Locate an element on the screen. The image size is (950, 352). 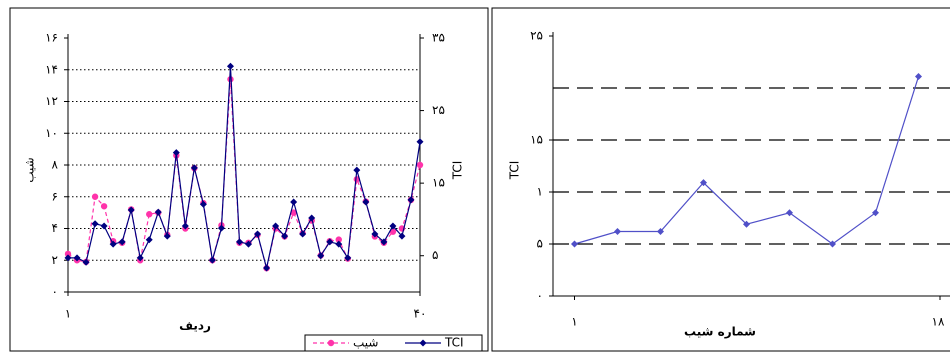
legend-label: TCI is located at coordinates (454, 343).